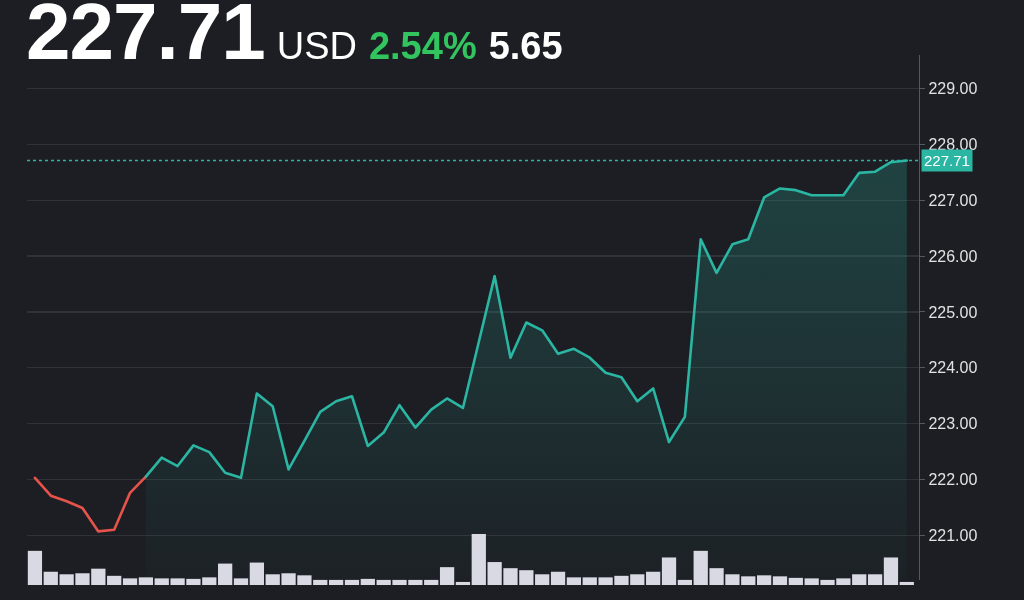  Describe the element at coordinates (953, 200) in the screenshot. I see `y-tick-label: 227.00` at that location.